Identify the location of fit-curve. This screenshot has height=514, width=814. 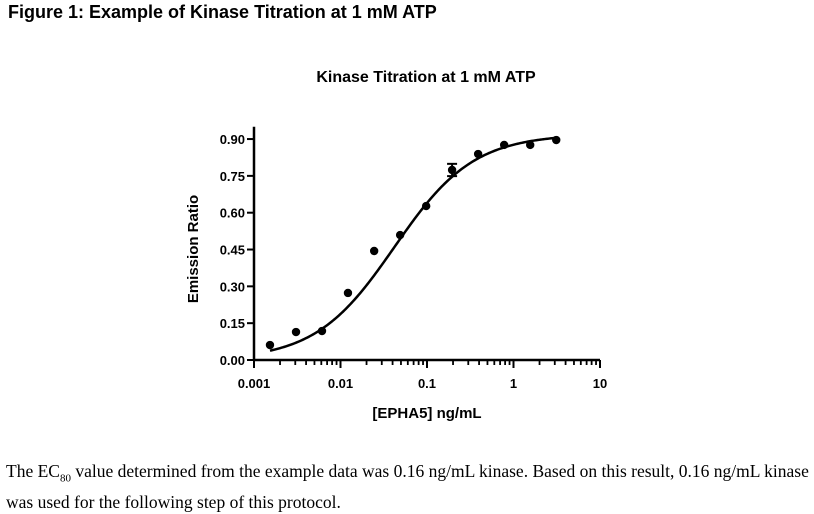
(413, 244).